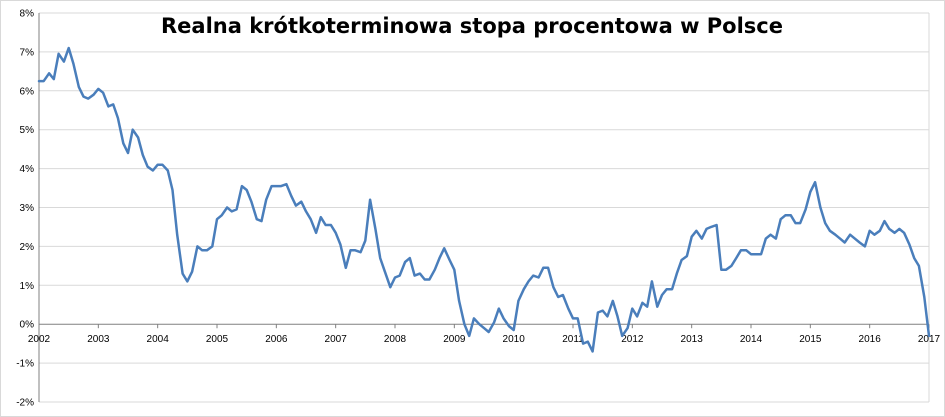 This screenshot has width=945, height=417. What do you see at coordinates (929, 339) in the screenshot?
I see `x-tick-label: 2017` at bounding box center [929, 339].